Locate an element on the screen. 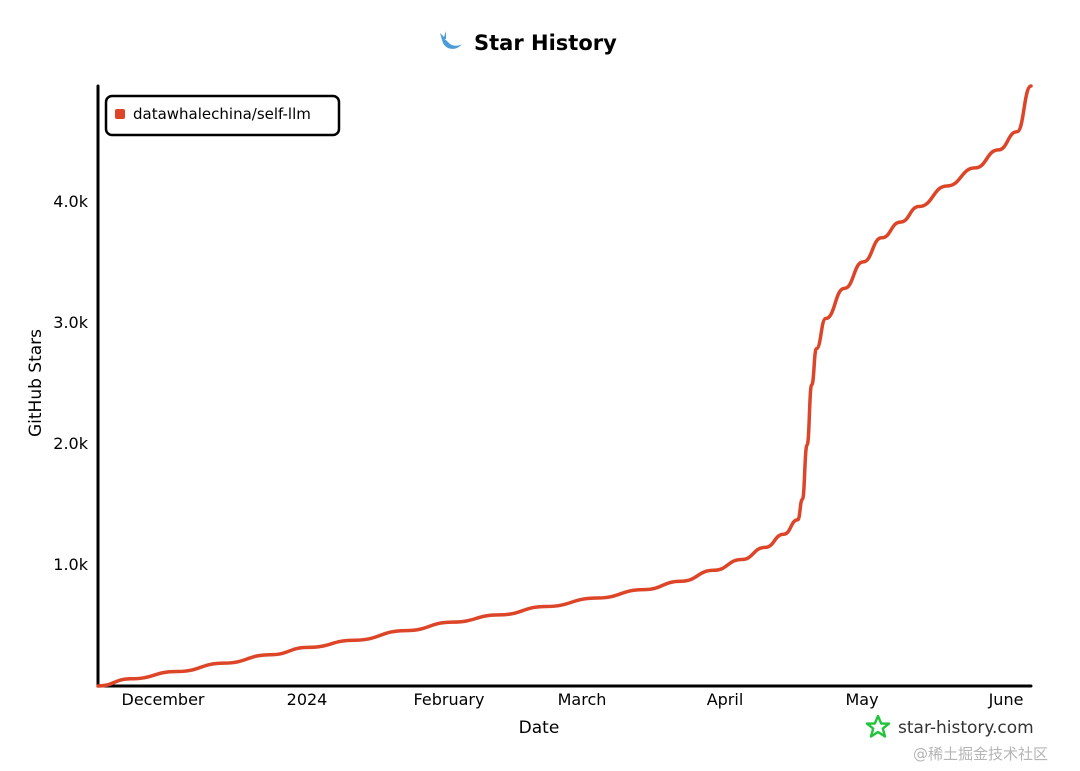 The height and width of the screenshot is (771, 1080). y-tick-label: 3.0k is located at coordinates (70, 322).